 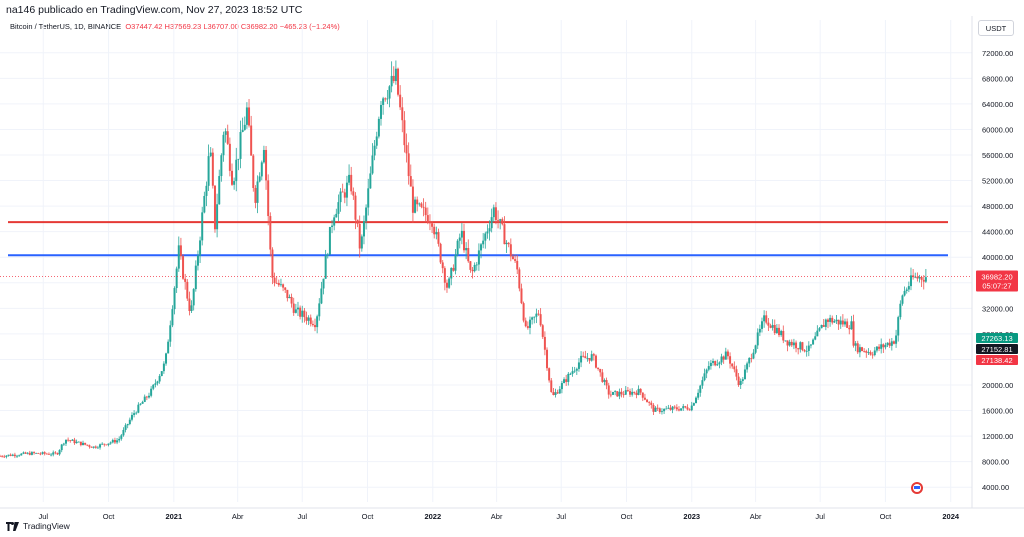 What do you see at coordinates (996, 28) in the screenshot?
I see `currency-button: USDT` at bounding box center [996, 28].